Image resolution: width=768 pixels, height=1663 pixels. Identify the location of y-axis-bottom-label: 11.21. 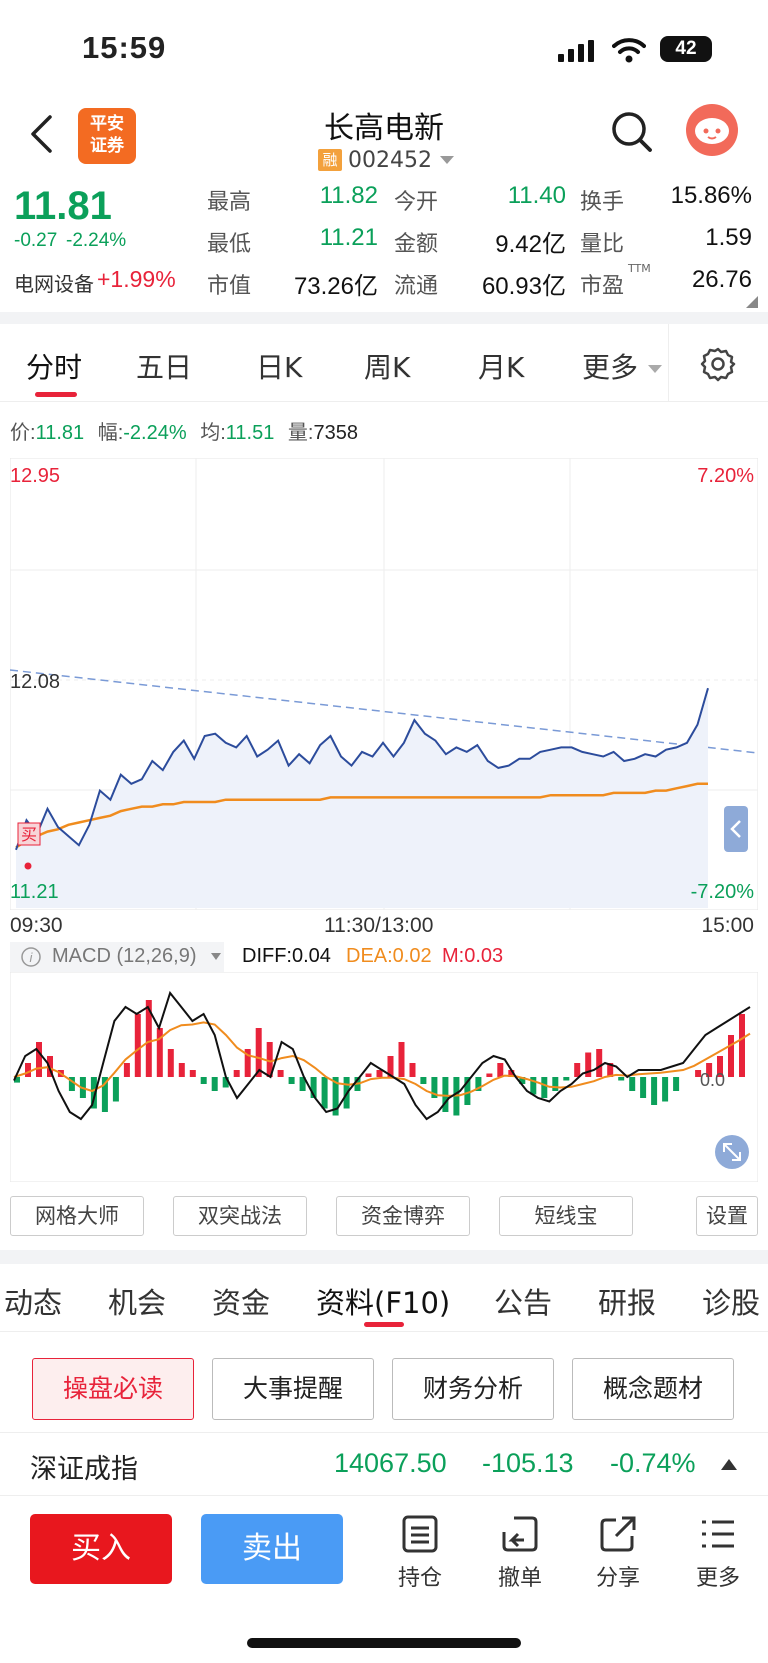
(34, 892).